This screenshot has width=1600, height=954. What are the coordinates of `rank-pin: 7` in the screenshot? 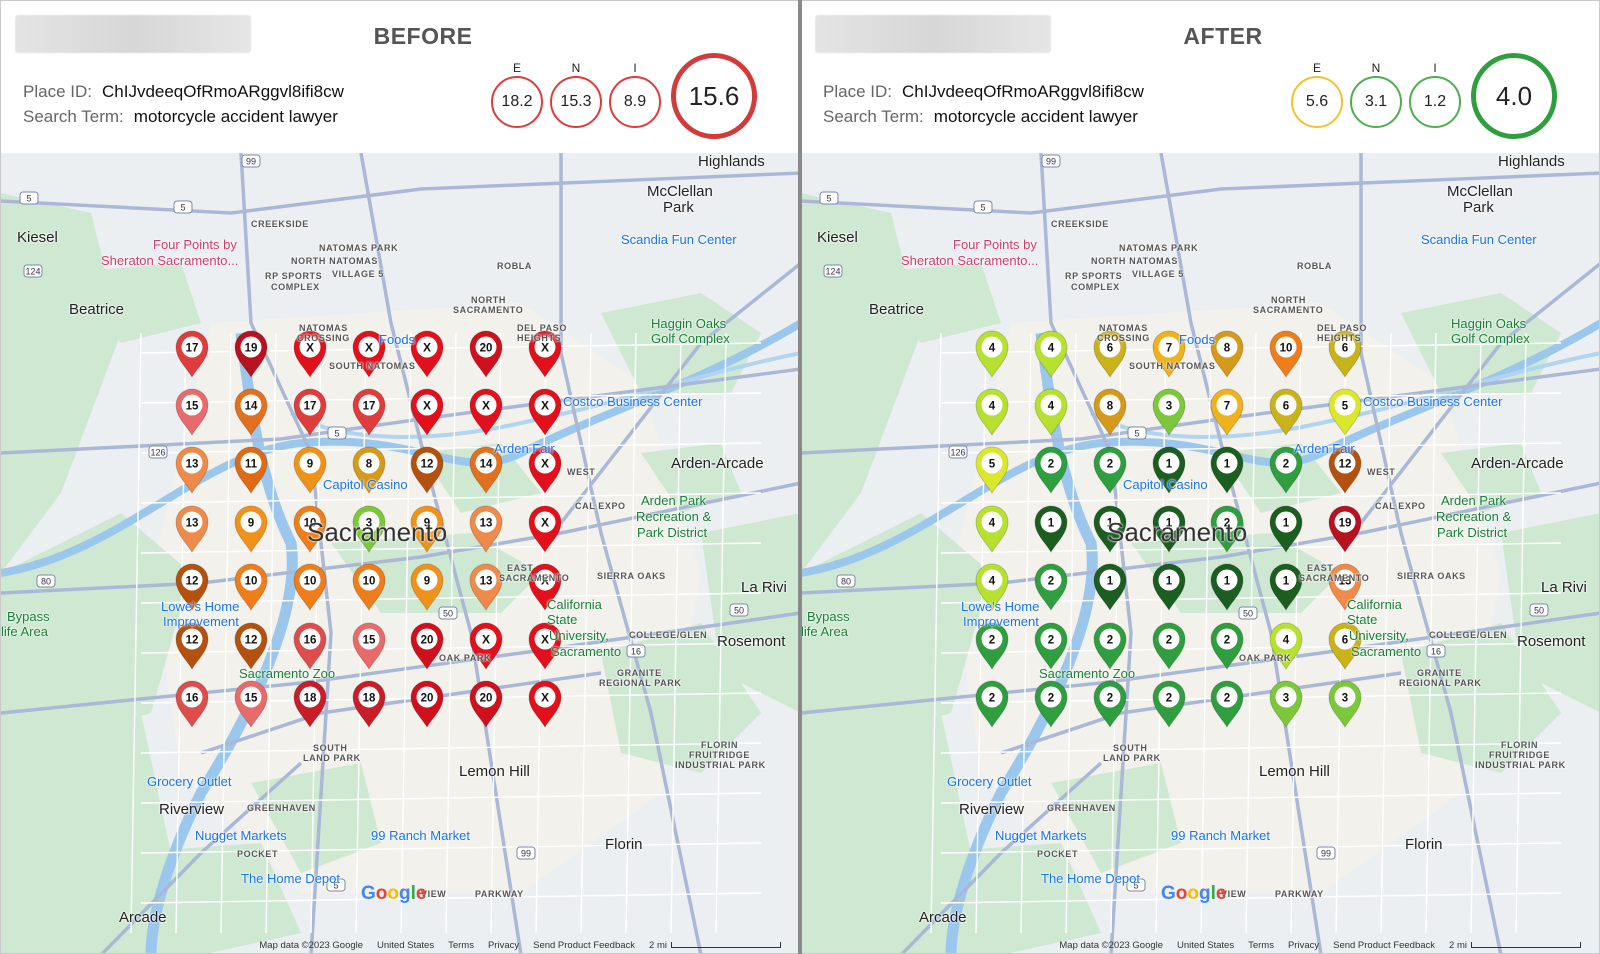 It's located at (1169, 354).